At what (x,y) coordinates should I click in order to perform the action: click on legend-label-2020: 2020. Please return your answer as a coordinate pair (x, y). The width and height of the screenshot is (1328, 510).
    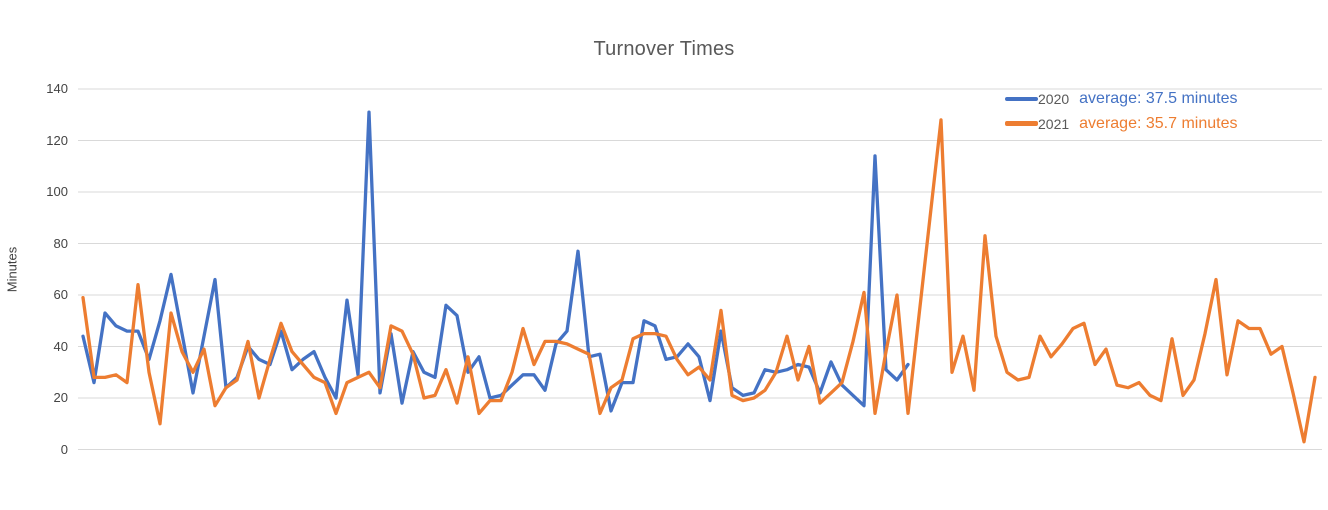
    Looking at the image, I should click on (1054, 98).